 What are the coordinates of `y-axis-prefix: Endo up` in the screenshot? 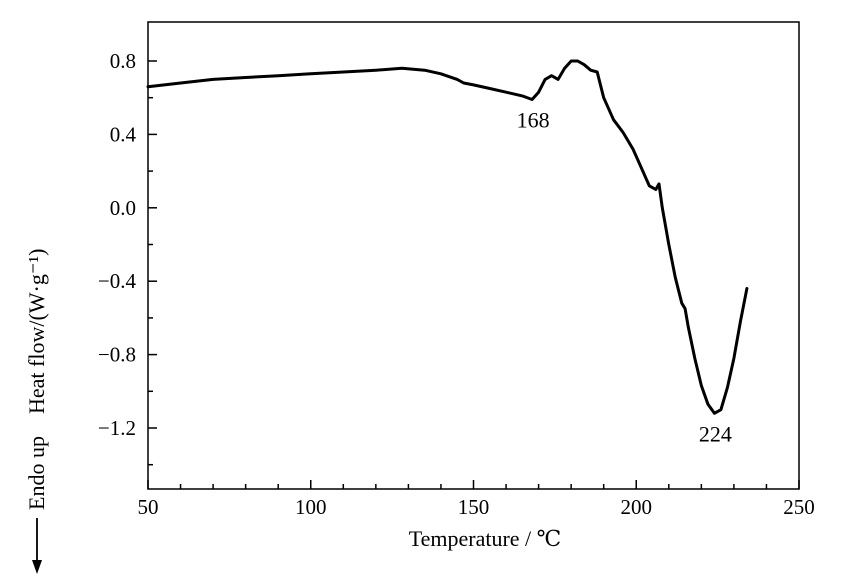 It's located at (36, 473).